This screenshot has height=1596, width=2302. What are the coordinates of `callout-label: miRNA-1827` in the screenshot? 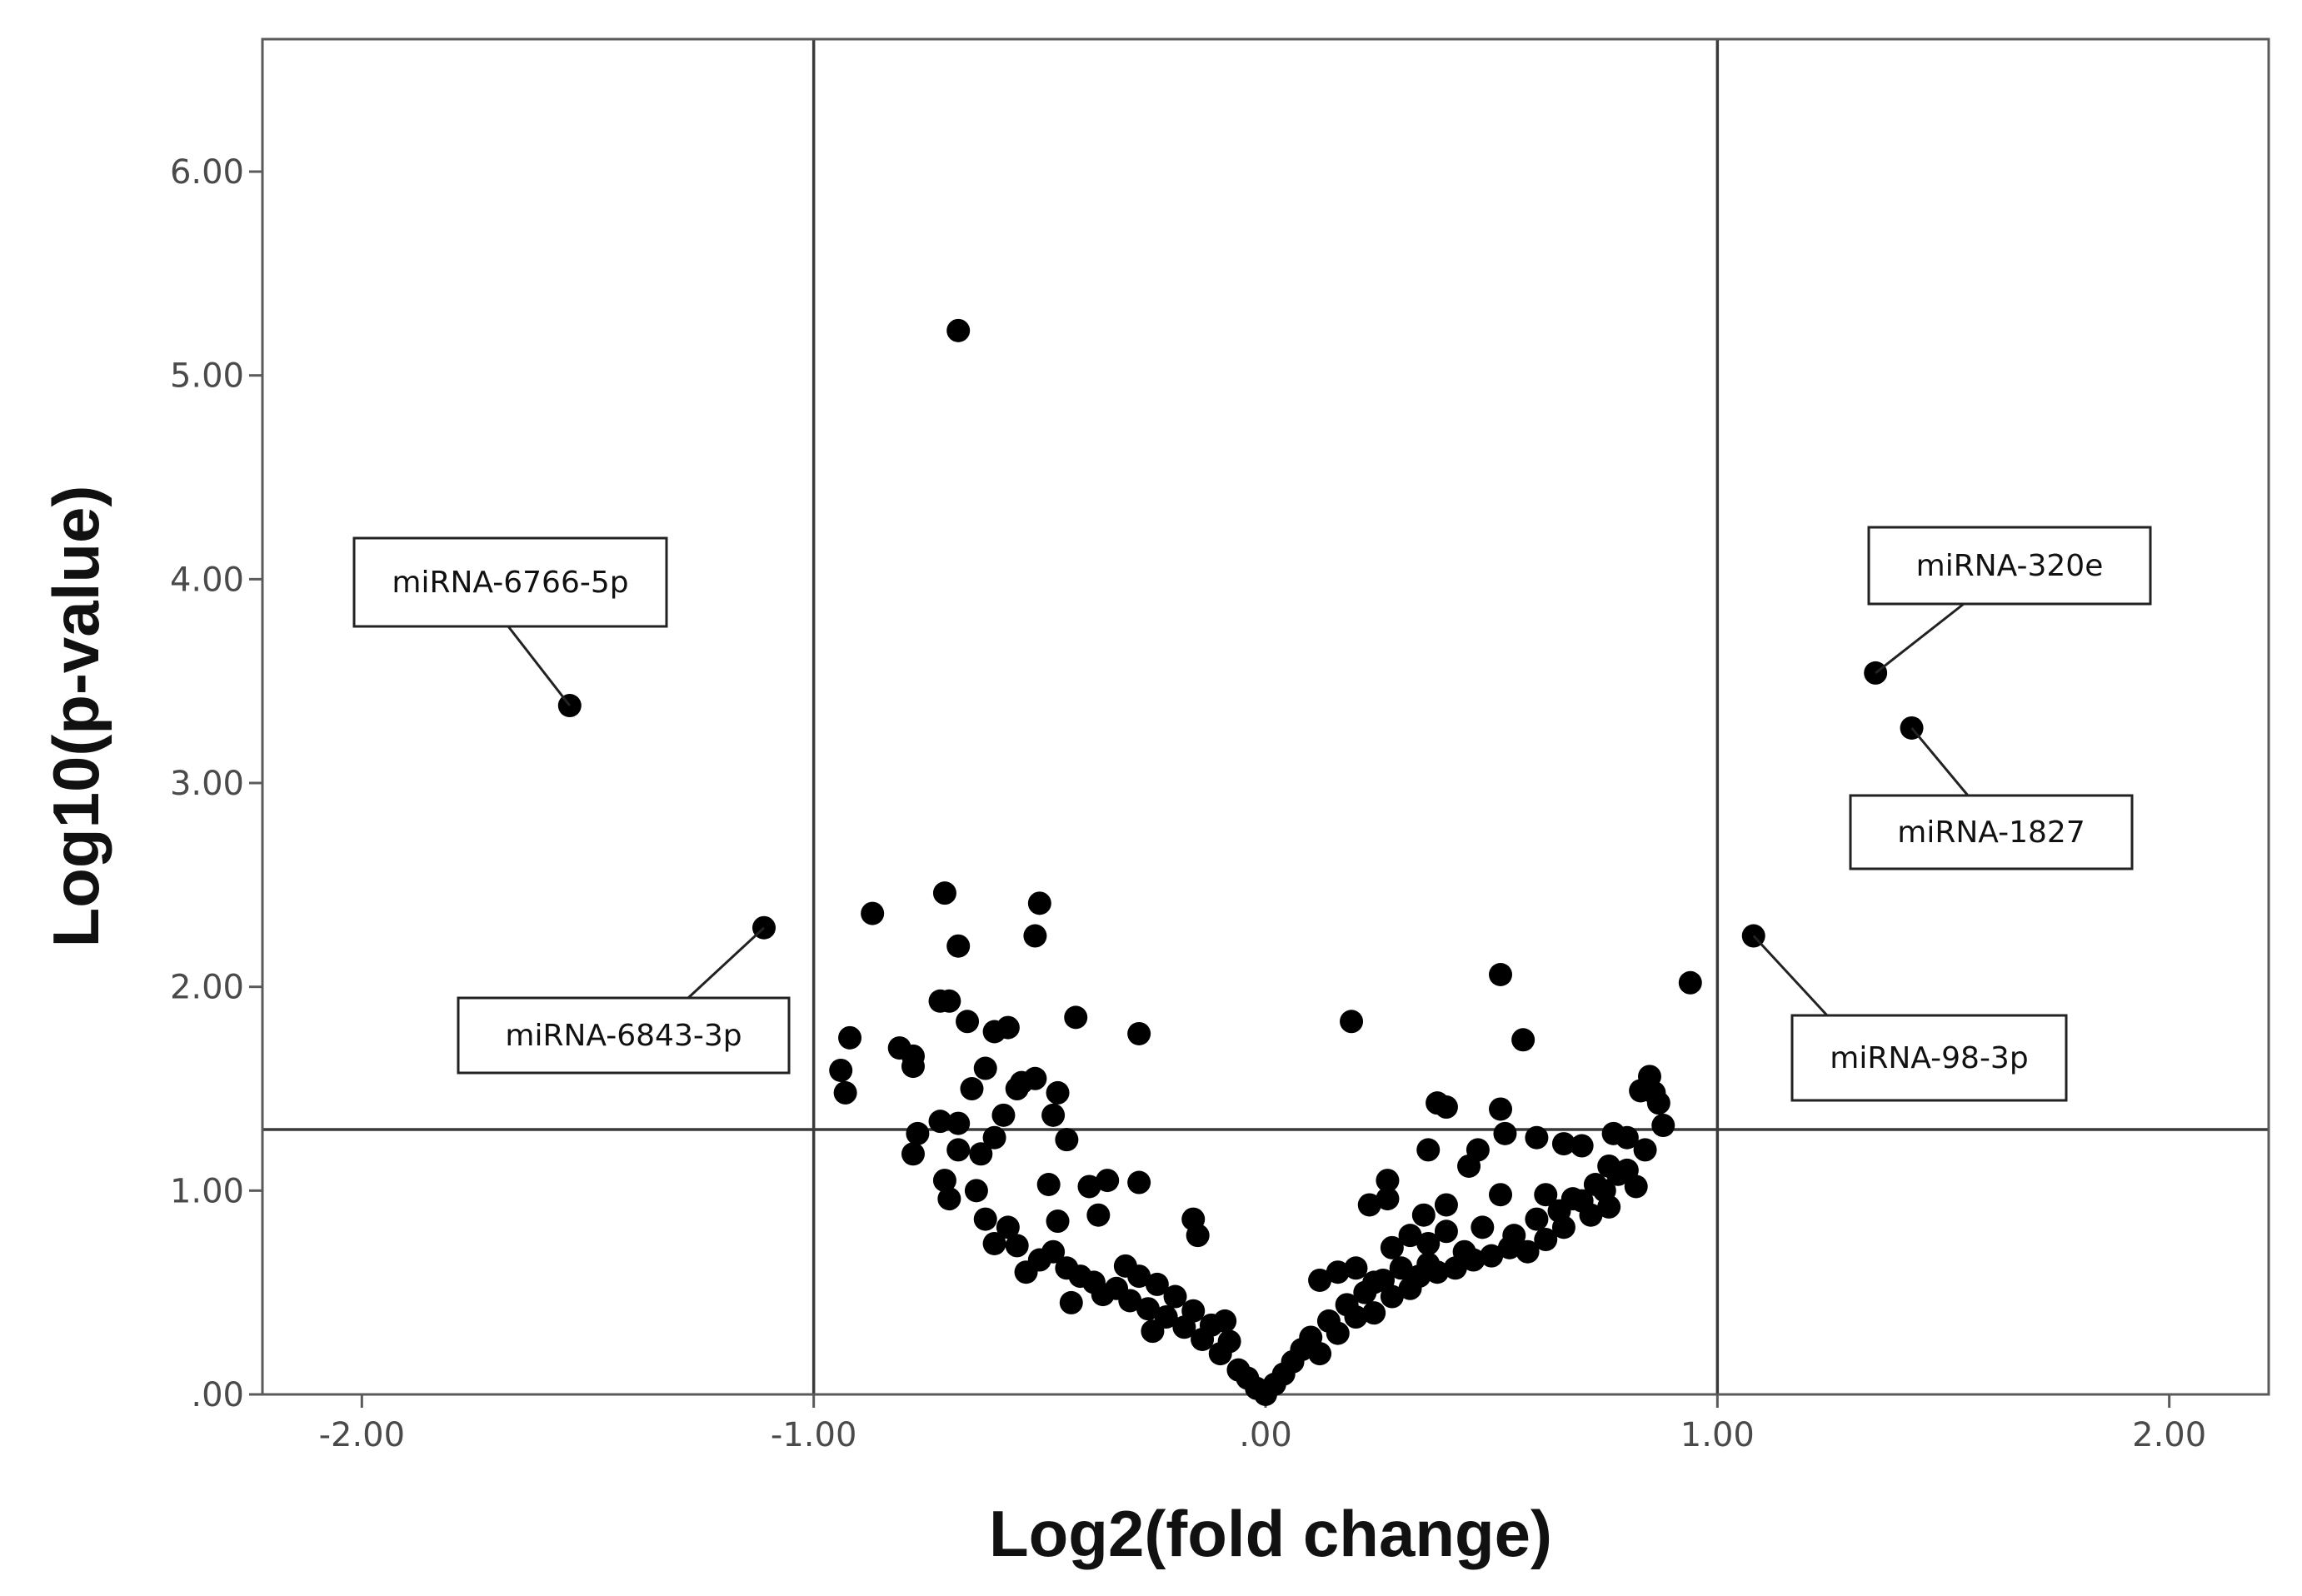 It's located at (1991, 832).